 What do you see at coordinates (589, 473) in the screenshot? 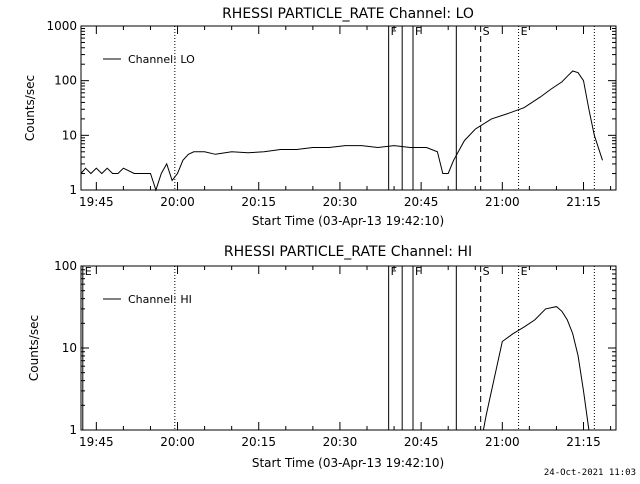
I see `print-timestamp: 24-Oct-2021 11:03` at bounding box center [589, 473].